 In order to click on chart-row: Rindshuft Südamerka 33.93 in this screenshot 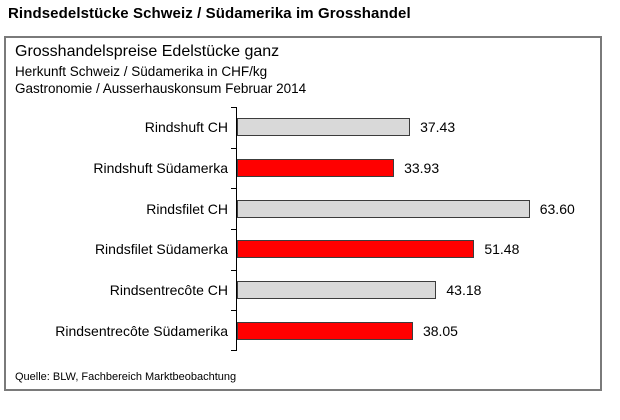, I will do `click(302, 168)`.